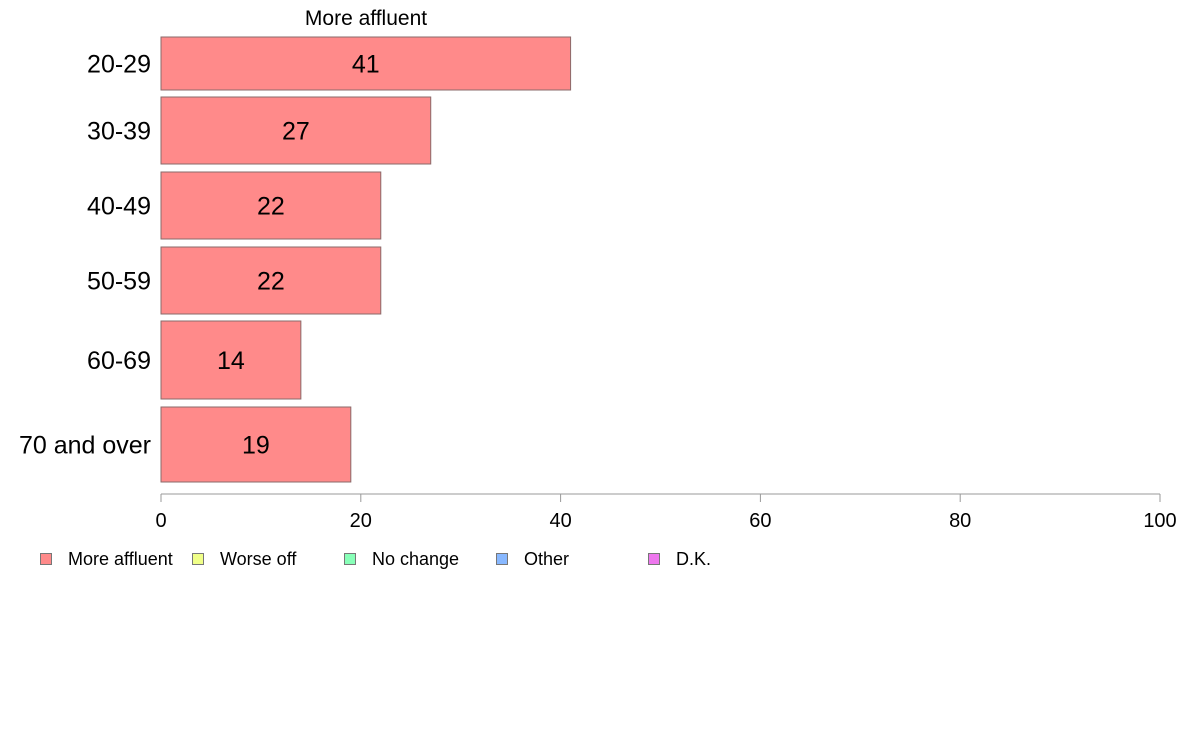 The image size is (1188, 736). What do you see at coordinates (119, 65) in the screenshot?
I see `category-label: 20-29` at bounding box center [119, 65].